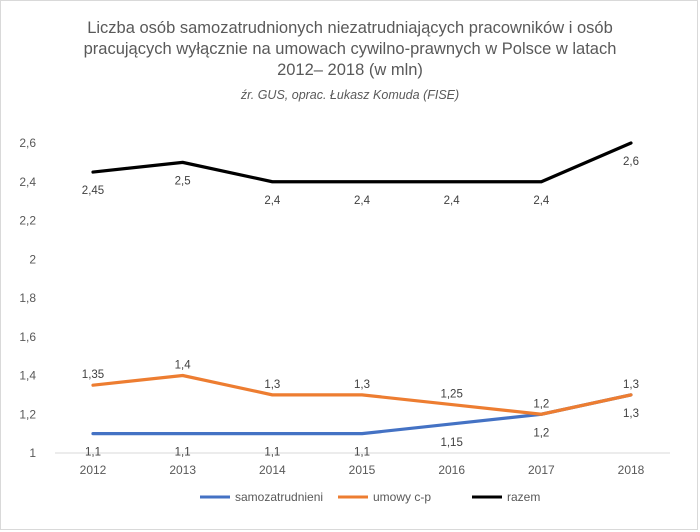 This screenshot has width=700, height=532. I want to click on x-tick-label: 2018, so click(631, 470).